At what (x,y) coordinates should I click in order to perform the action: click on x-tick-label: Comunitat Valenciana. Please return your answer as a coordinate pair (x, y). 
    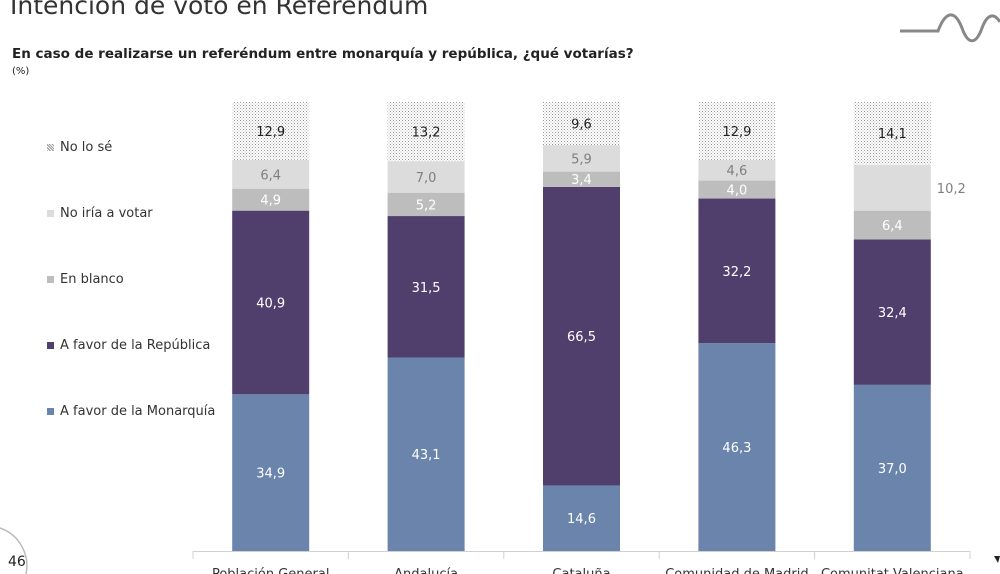
    Looking at the image, I should click on (892, 570).